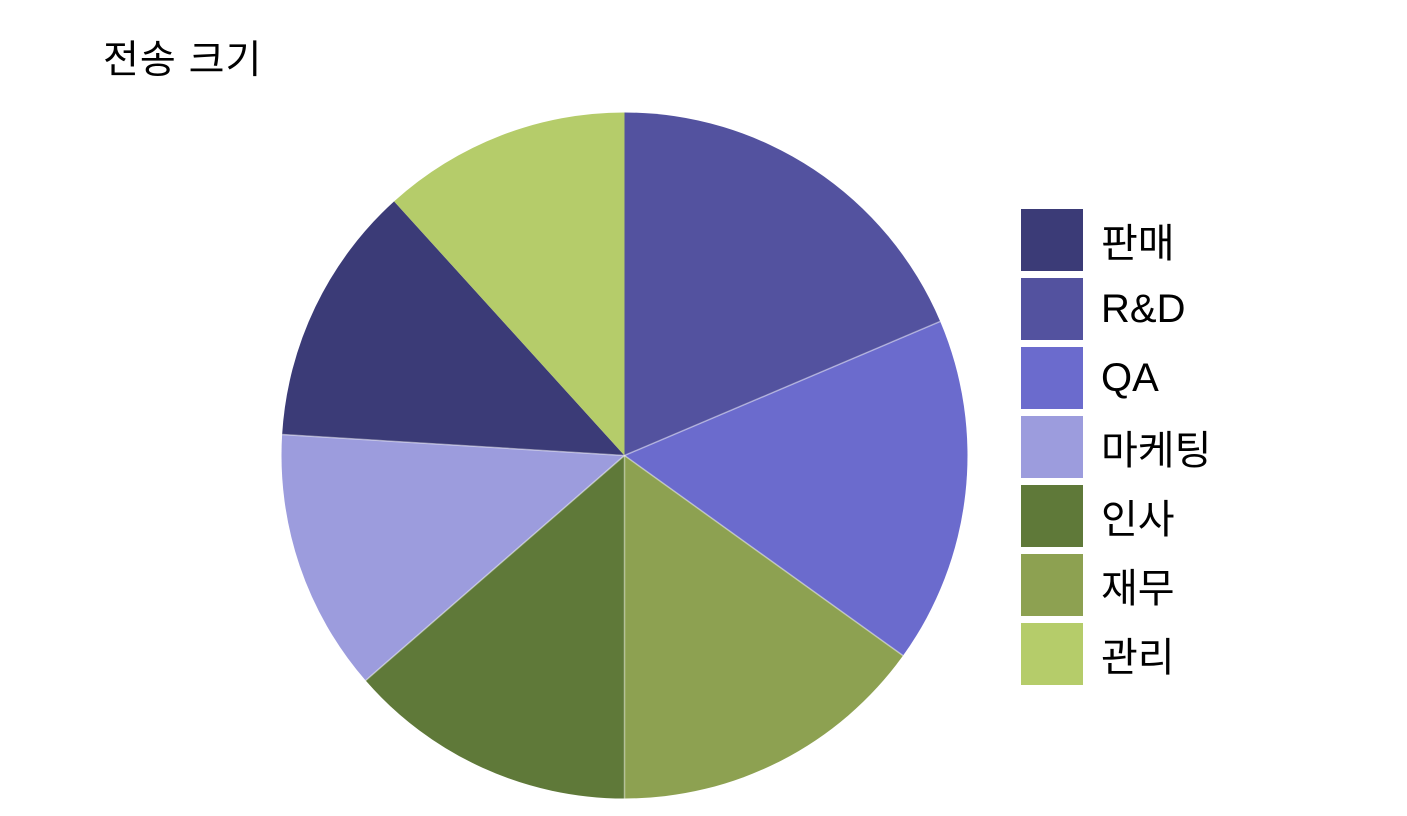 The image size is (1407, 816). I want to click on legend-label: 판매, so click(1138, 244).